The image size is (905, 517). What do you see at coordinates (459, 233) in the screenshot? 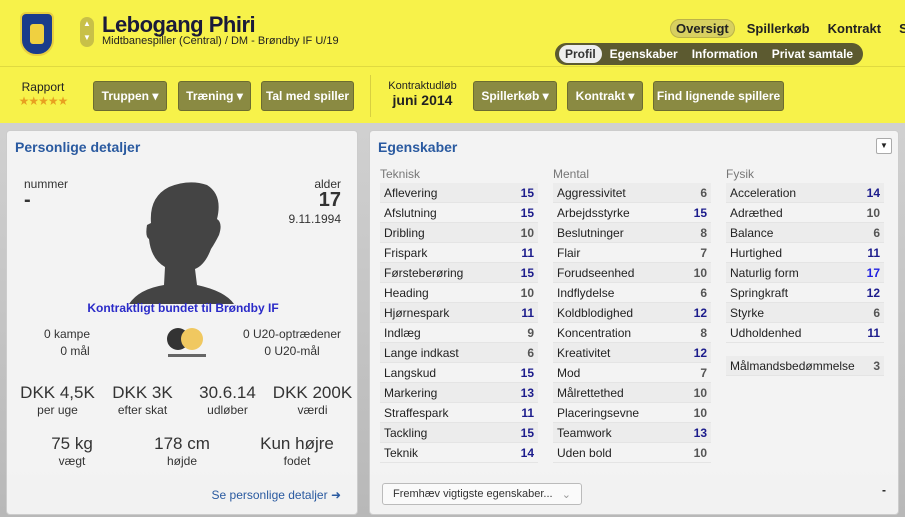
I see `attribute-row: Dribling 10` at bounding box center [459, 233].